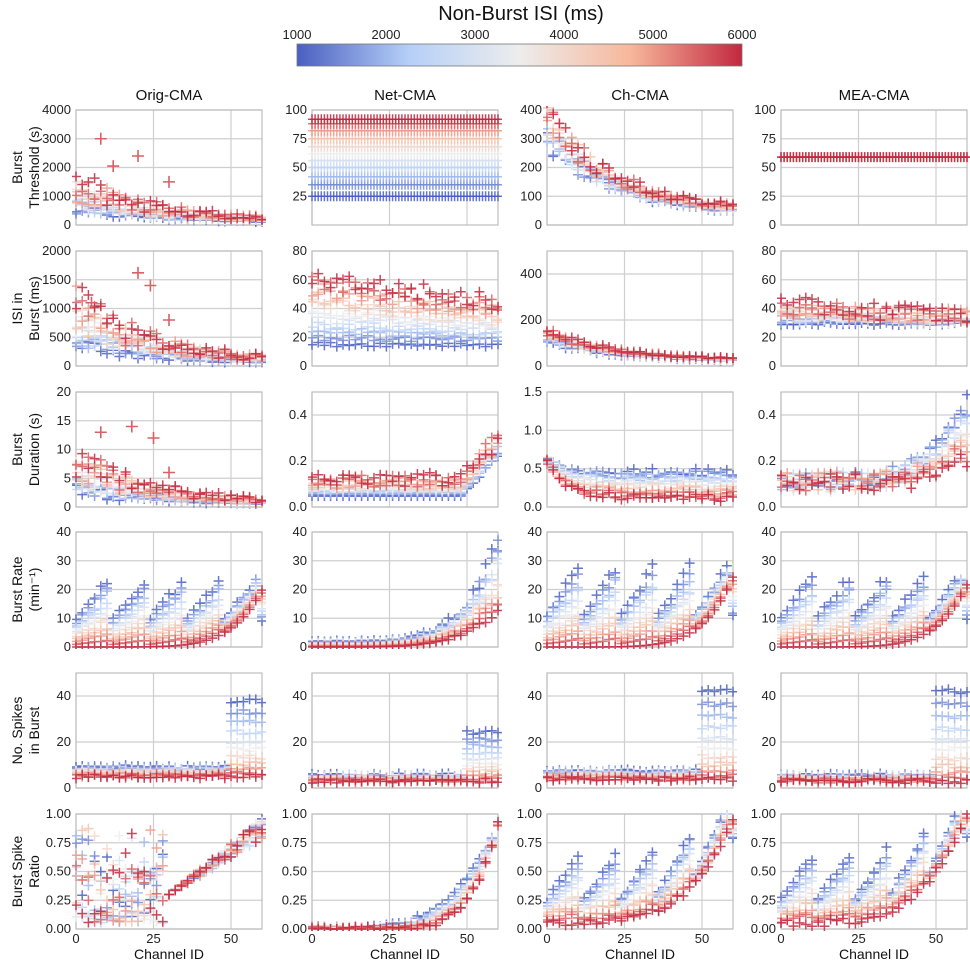  What do you see at coordinates (34, 449) in the screenshot?
I see `y-axis-label: Duration (s)` at bounding box center [34, 449].